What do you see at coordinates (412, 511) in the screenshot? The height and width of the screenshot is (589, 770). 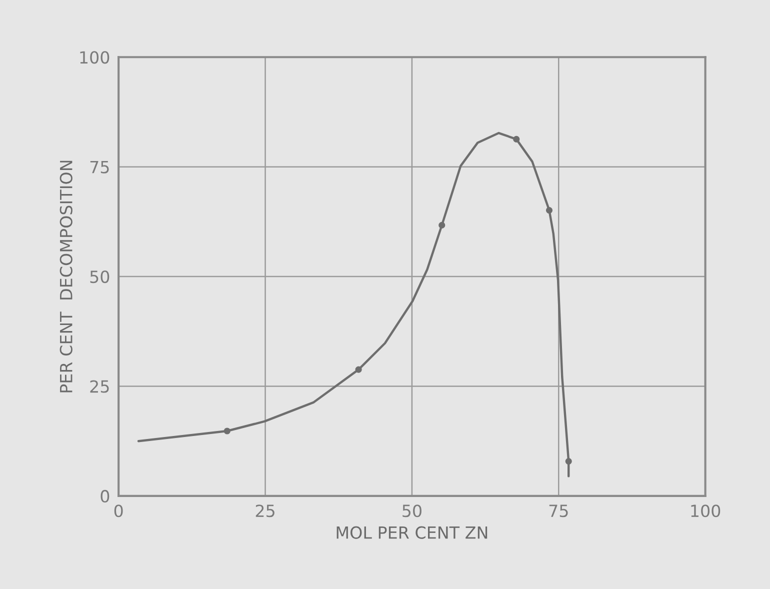 I see `x-tick-label: 50` at bounding box center [412, 511].